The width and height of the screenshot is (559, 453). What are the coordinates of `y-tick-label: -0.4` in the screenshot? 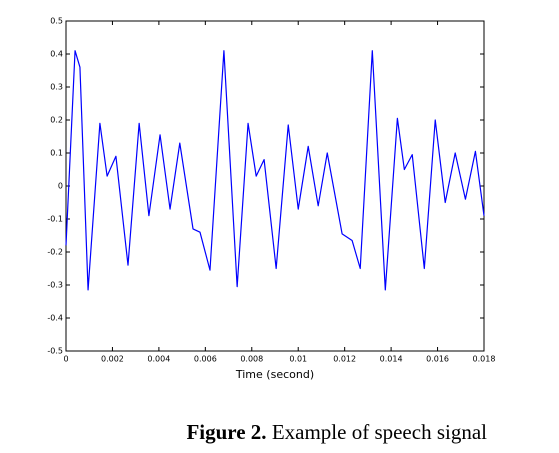 It's located at (55, 318).